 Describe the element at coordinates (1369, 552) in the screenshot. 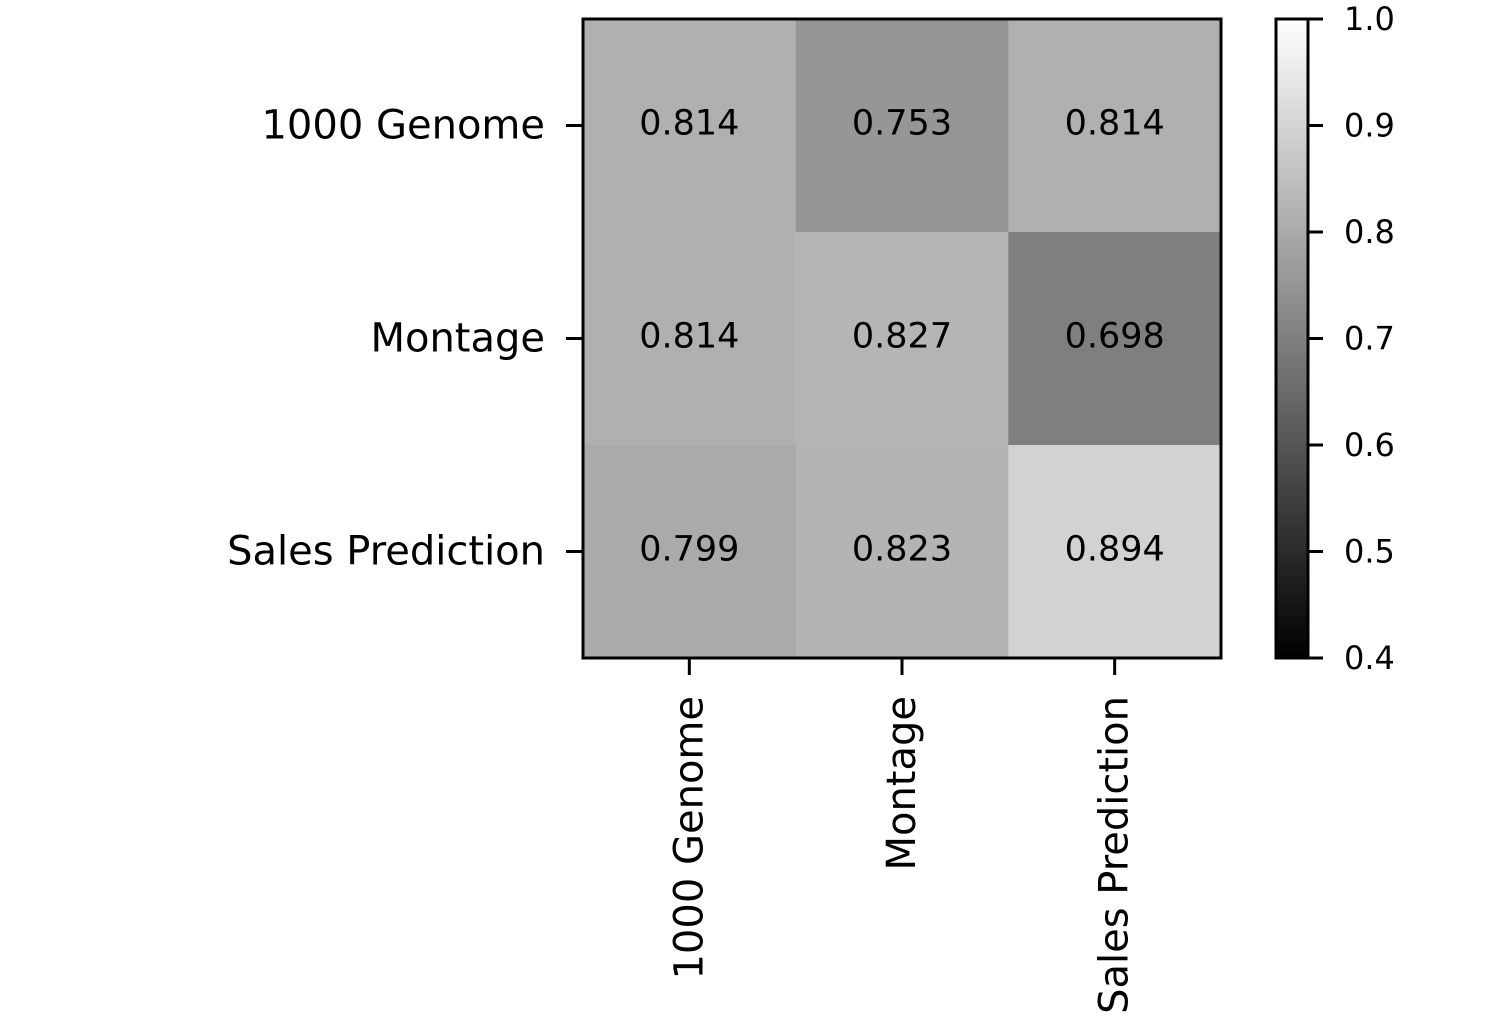

I see `colorbar-tick-label: 0.5` at that location.